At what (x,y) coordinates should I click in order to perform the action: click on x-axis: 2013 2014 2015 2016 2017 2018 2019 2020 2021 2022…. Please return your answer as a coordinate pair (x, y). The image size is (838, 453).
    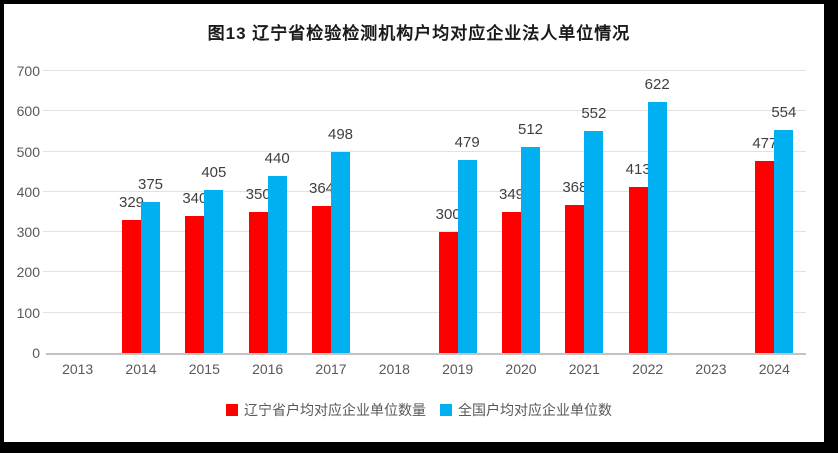
    Looking at the image, I should click on (426, 370).